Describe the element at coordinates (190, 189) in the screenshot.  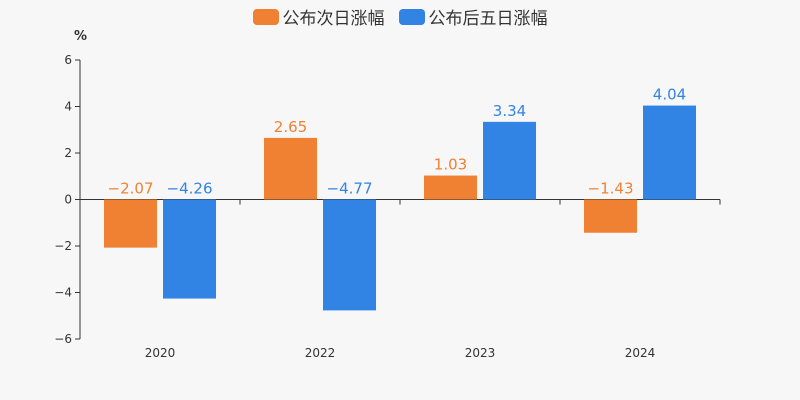
I see `data-label: −4.26` at that location.